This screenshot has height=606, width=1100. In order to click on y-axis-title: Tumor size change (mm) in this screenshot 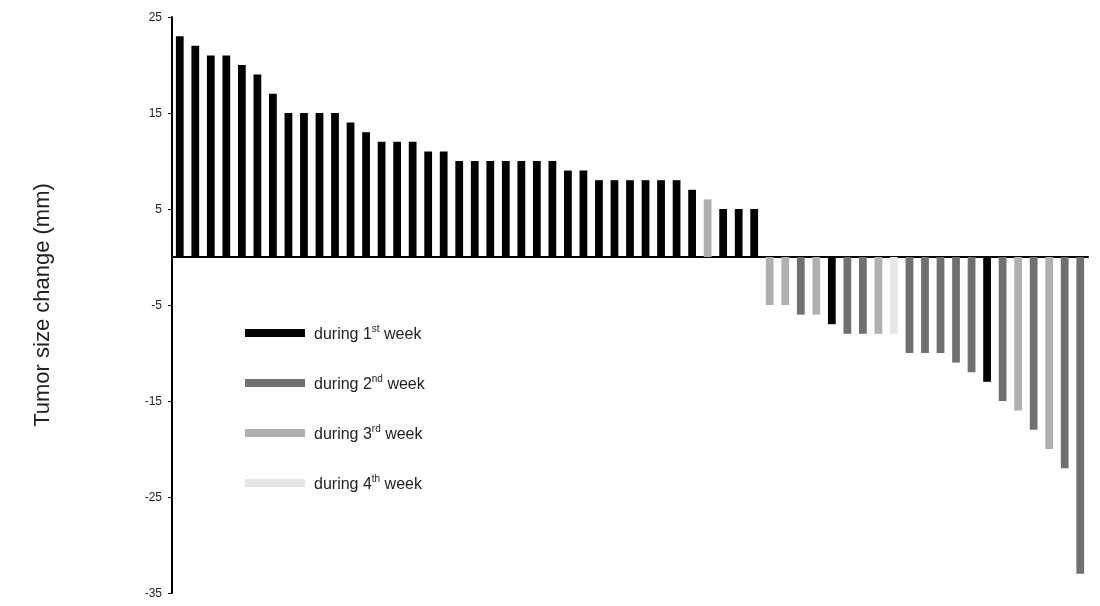, I will do `click(41, 305)`.